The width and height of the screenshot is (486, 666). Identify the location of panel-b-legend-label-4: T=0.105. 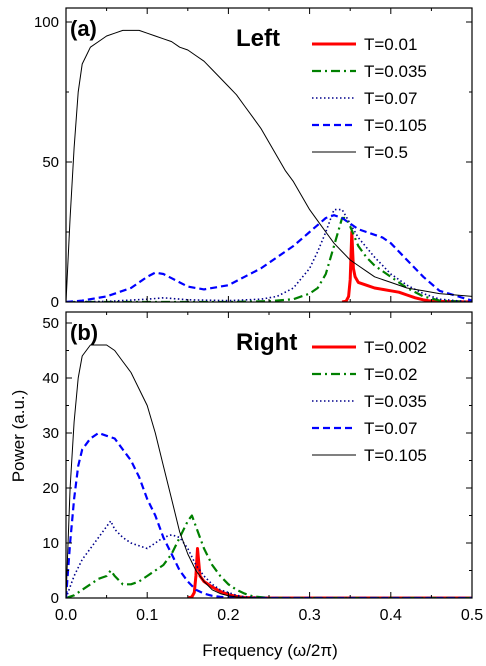
(395, 455).